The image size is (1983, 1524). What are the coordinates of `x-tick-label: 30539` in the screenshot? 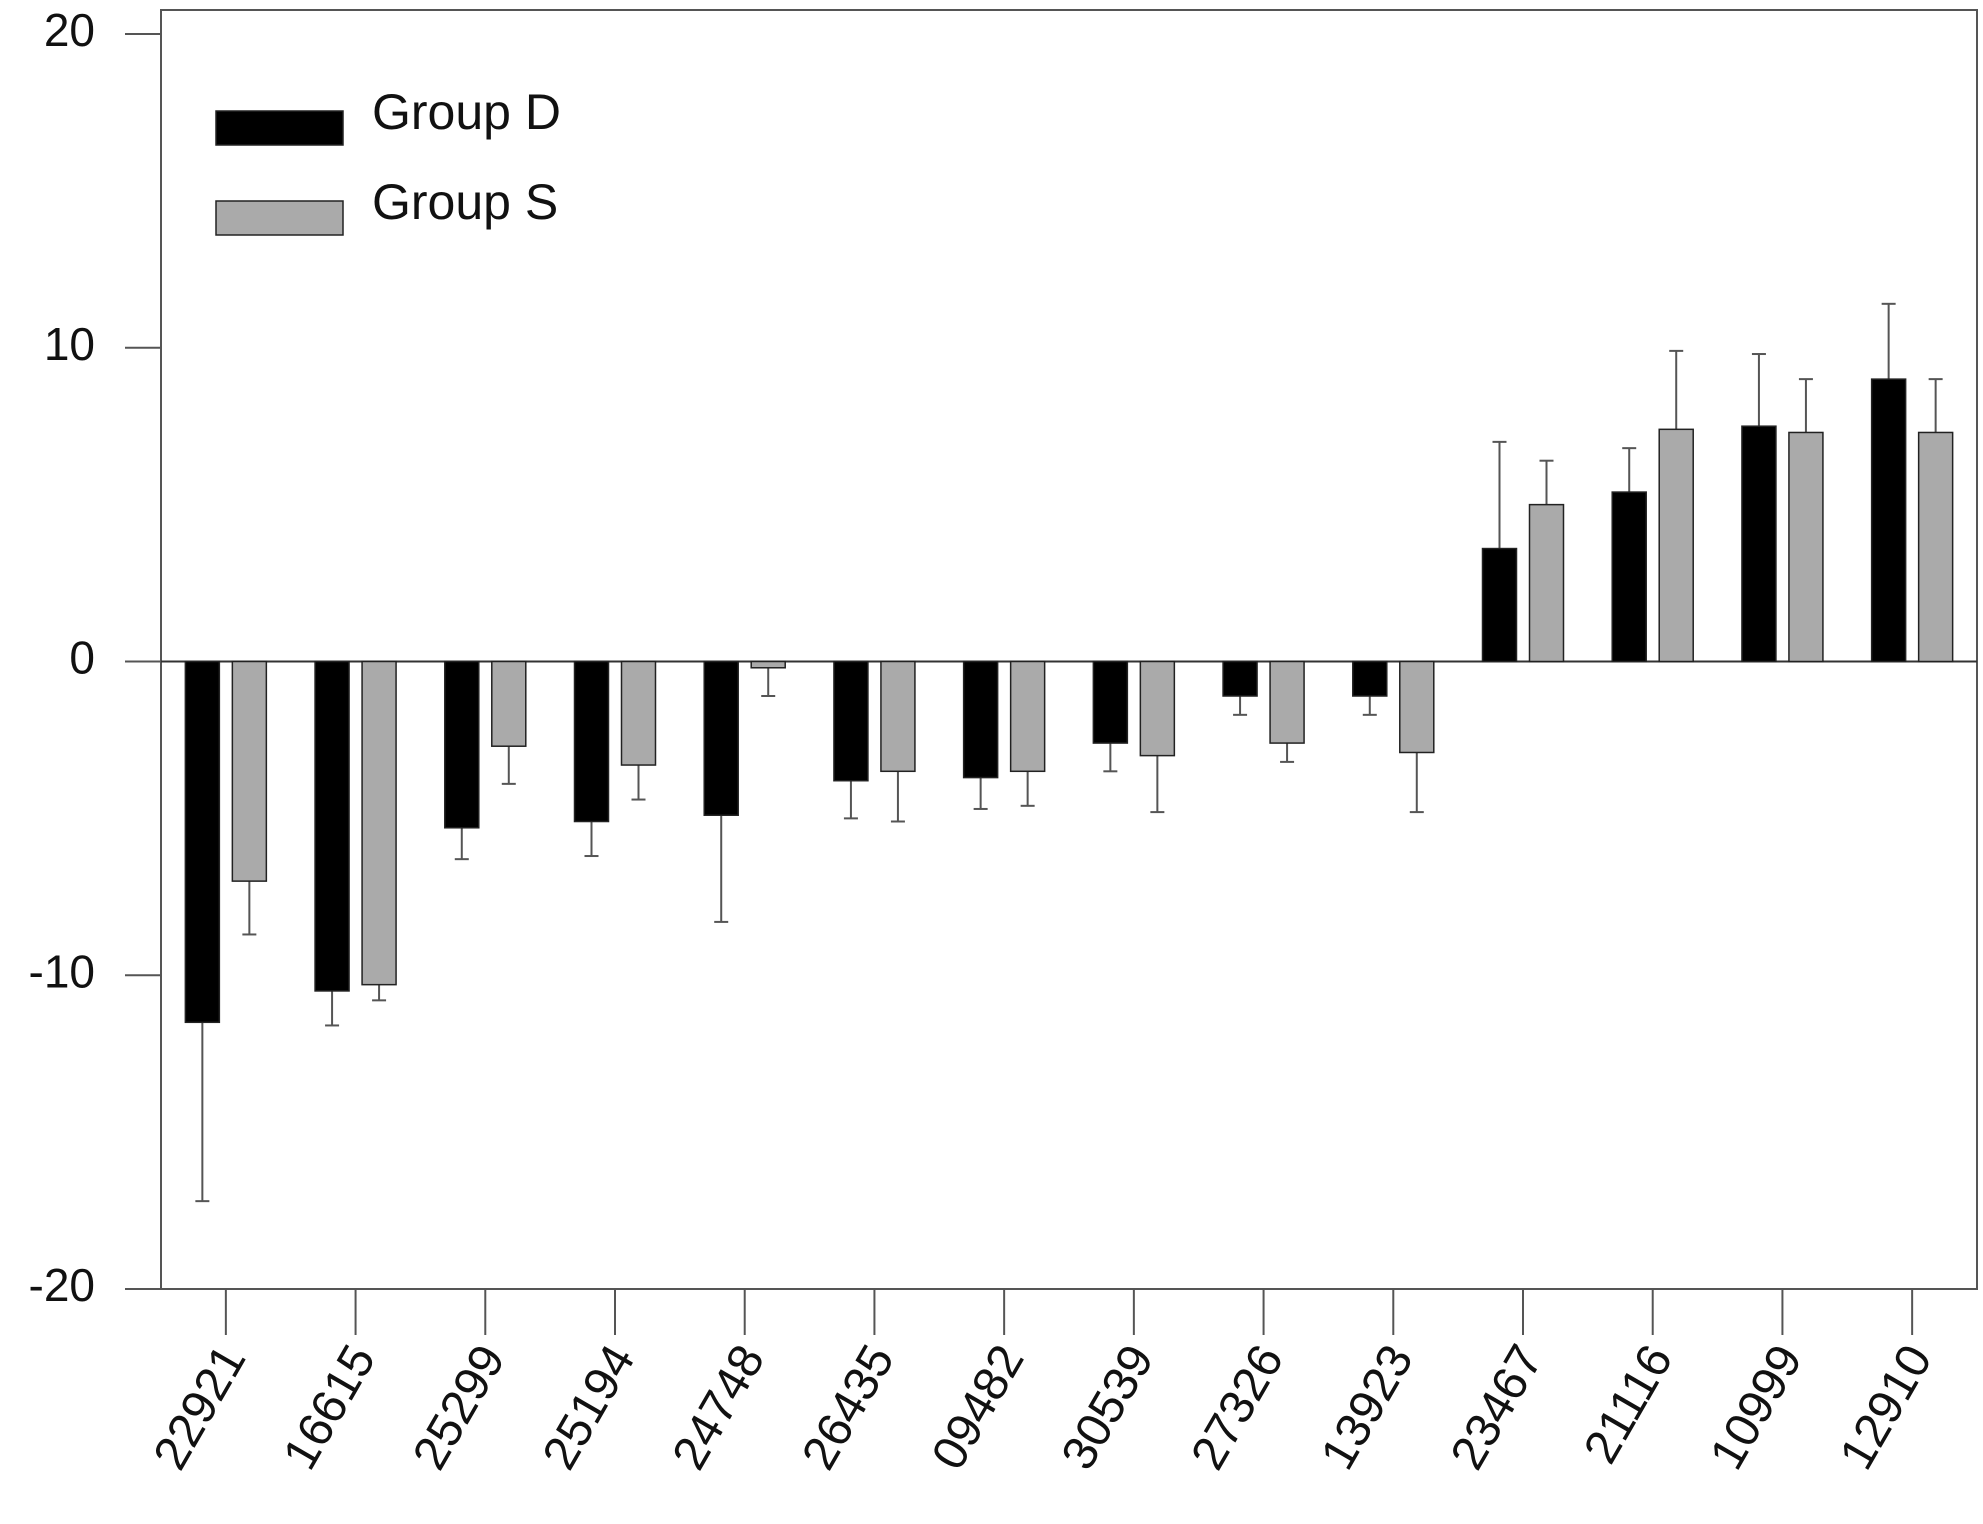 It's located at (1108, 1407).